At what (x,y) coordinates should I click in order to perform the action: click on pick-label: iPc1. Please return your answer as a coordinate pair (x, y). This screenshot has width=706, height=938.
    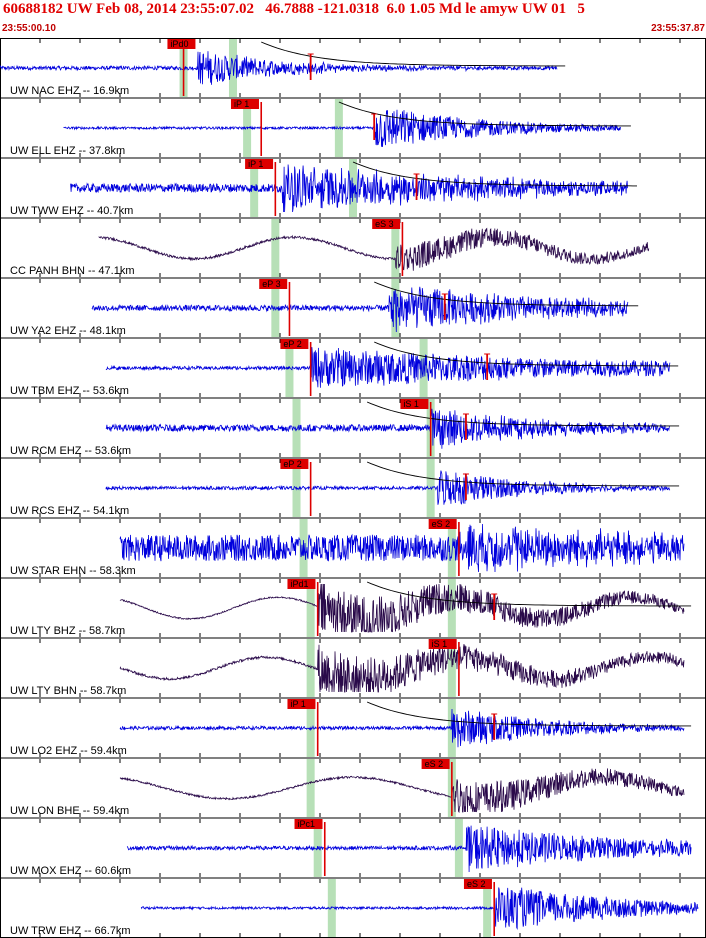
    Looking at the image, I should click on (307, 824).